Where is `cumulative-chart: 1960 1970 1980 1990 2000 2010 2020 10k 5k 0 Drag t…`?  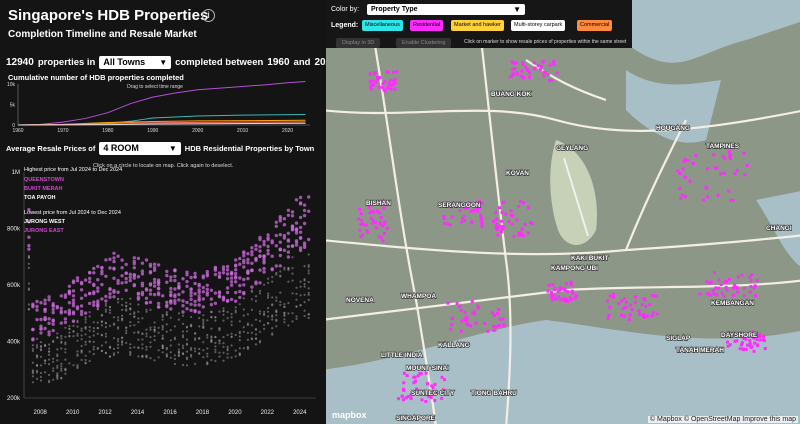 cumulative-chart: 1960 1970 1980 1990 2000 2010 2020 10k 5k 0 Drag t… is located at coordinates (163, 108).